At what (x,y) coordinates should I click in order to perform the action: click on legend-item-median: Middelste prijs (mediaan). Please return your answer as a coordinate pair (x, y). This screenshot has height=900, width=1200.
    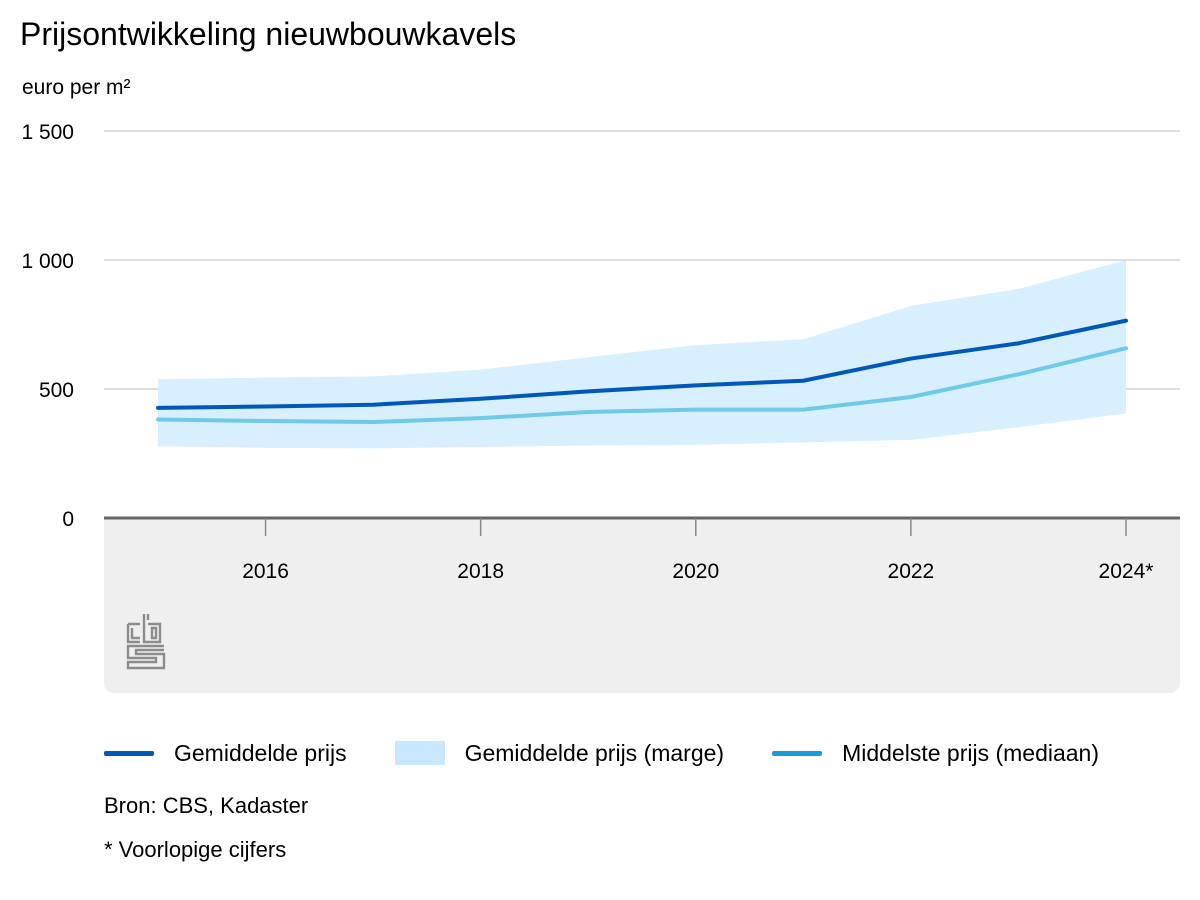
    Looking at the image, I should click on (935, 753).